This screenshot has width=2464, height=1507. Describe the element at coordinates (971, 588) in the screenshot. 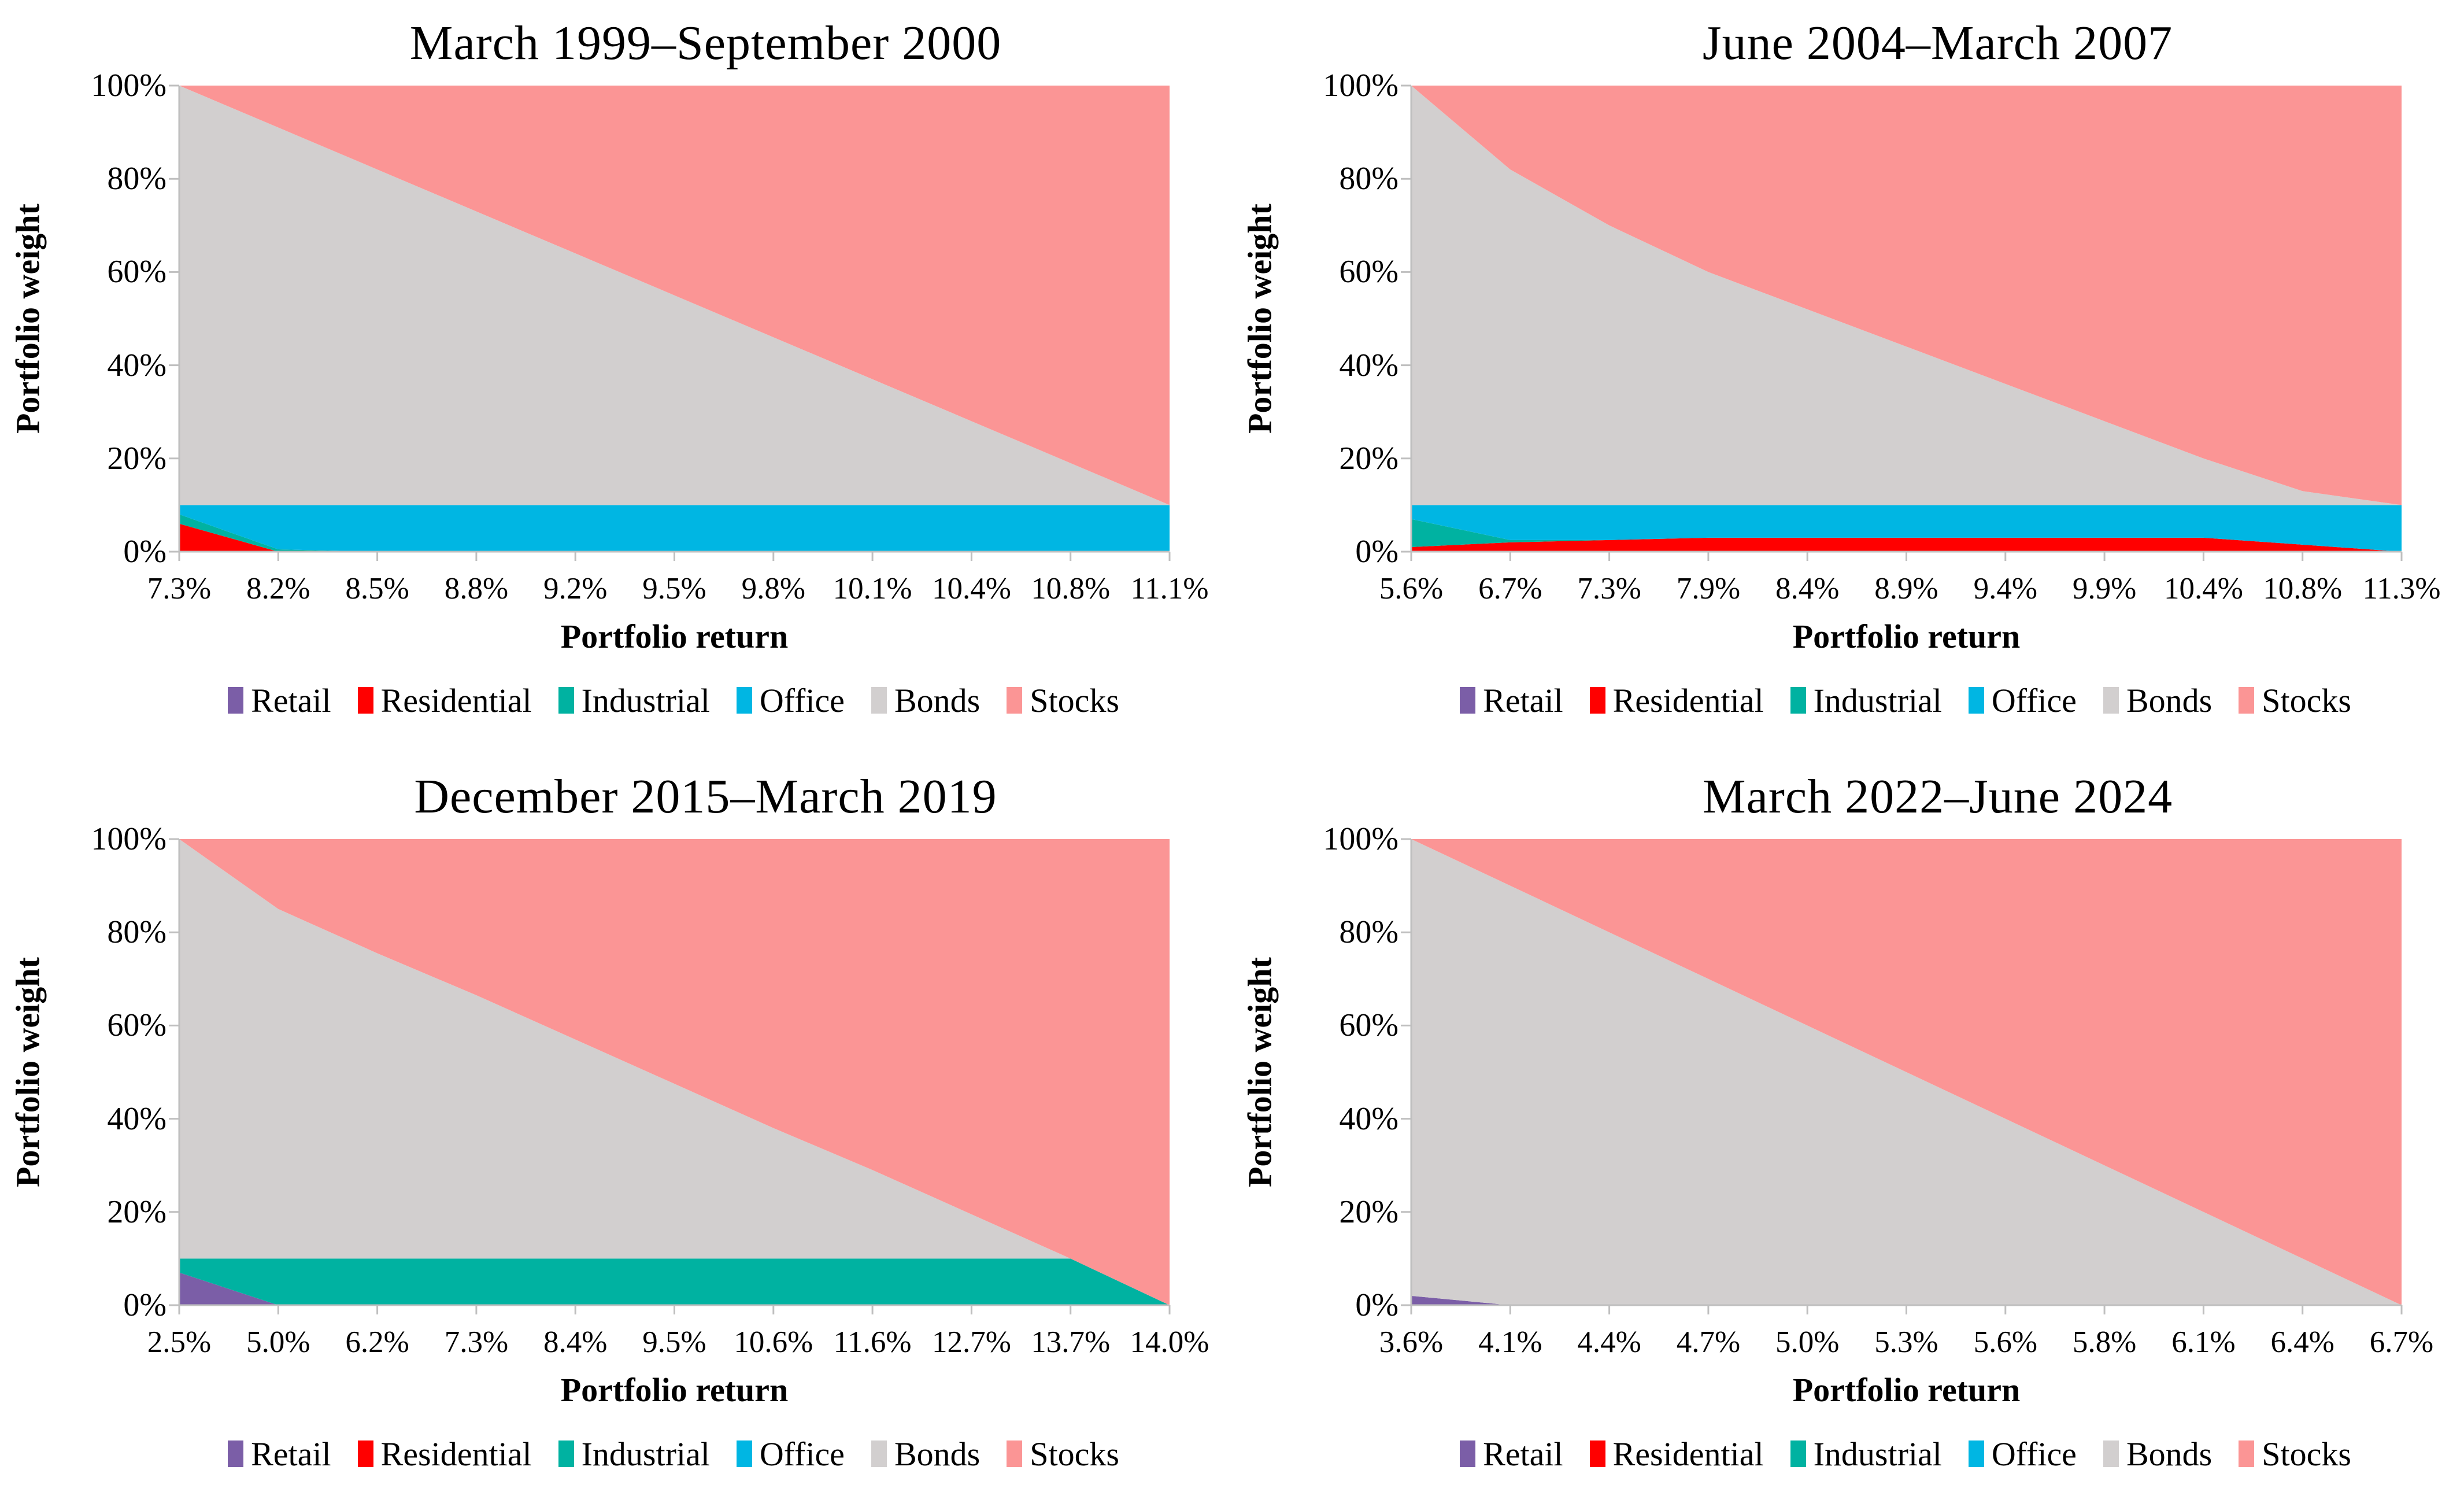

I see `x-tick-label: 10.4%` at that location.